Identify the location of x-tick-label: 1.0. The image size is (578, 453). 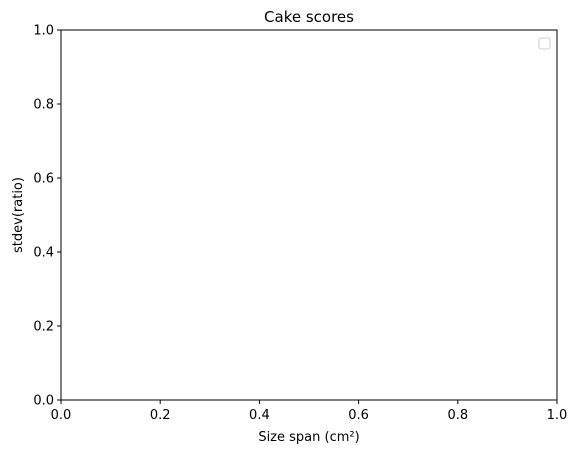
(557, 415).